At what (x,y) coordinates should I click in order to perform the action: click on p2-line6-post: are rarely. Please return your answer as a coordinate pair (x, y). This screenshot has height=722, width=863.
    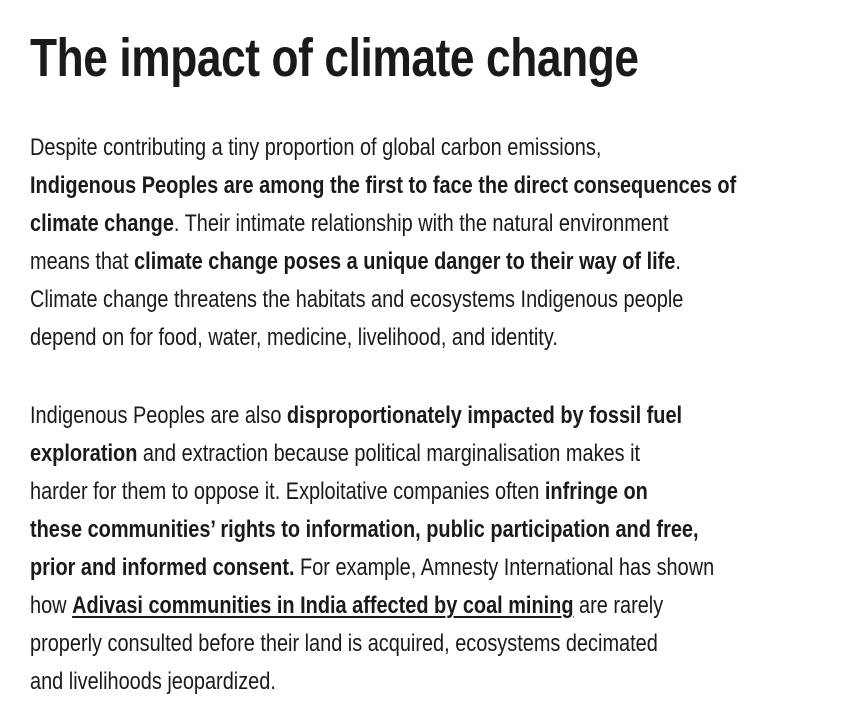
    Looking at the image, I should click on (618, 605).